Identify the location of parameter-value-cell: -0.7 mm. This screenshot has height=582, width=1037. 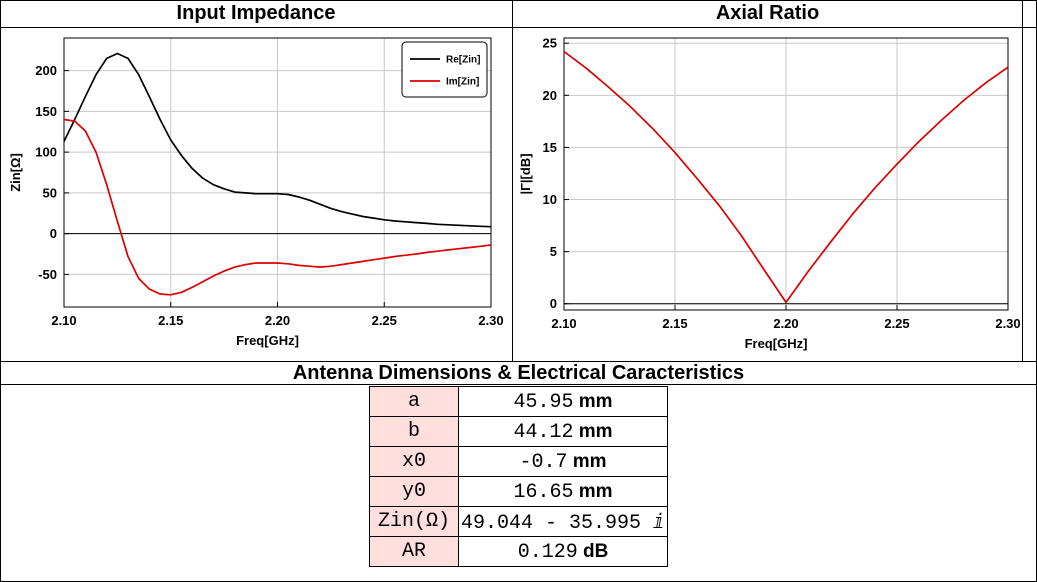
(563, 461).